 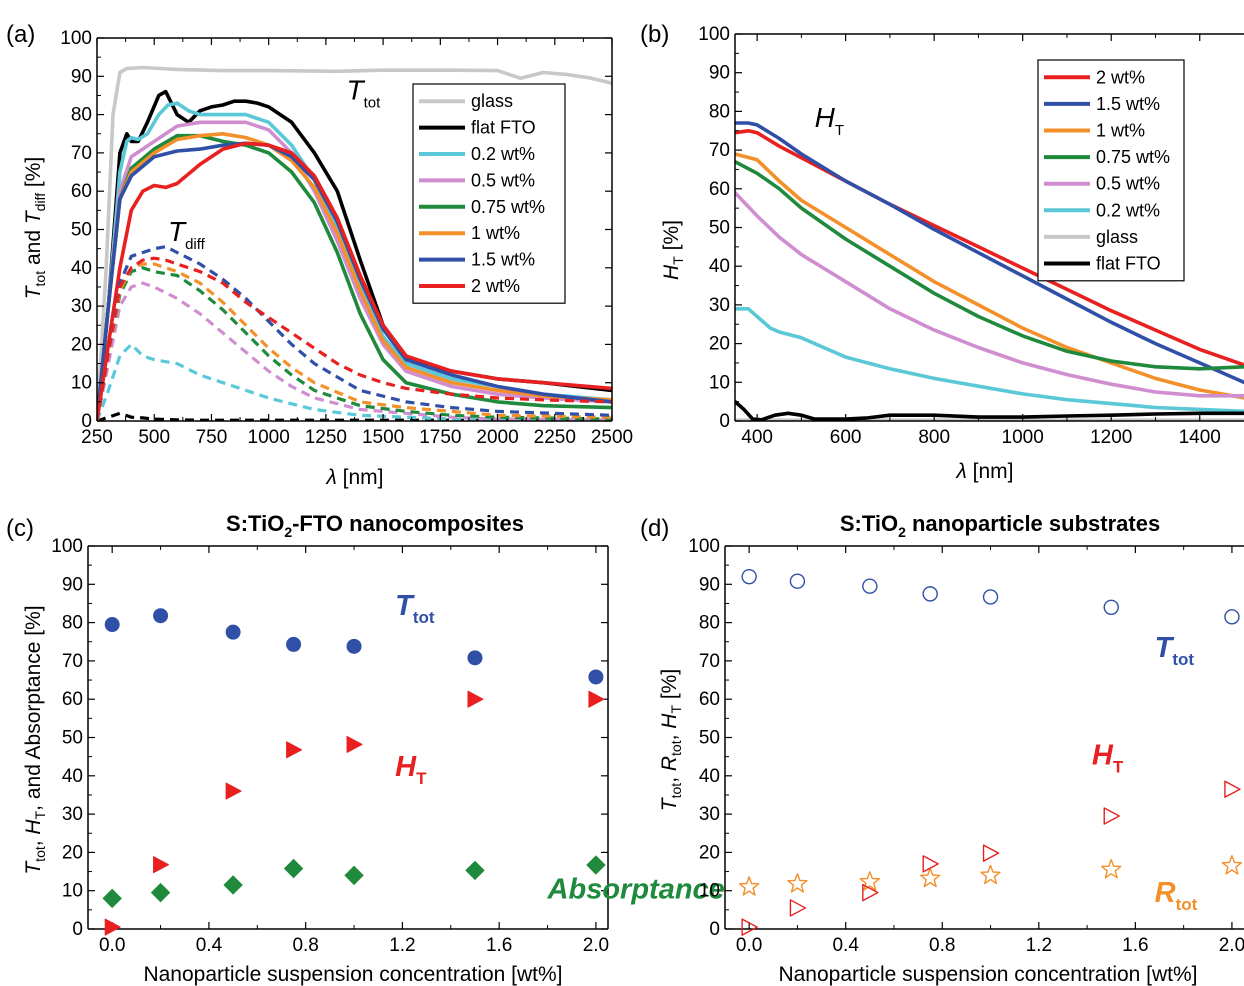 I want to click on series-line-1-5-wt-t-diff, so click(x=354, y=333).